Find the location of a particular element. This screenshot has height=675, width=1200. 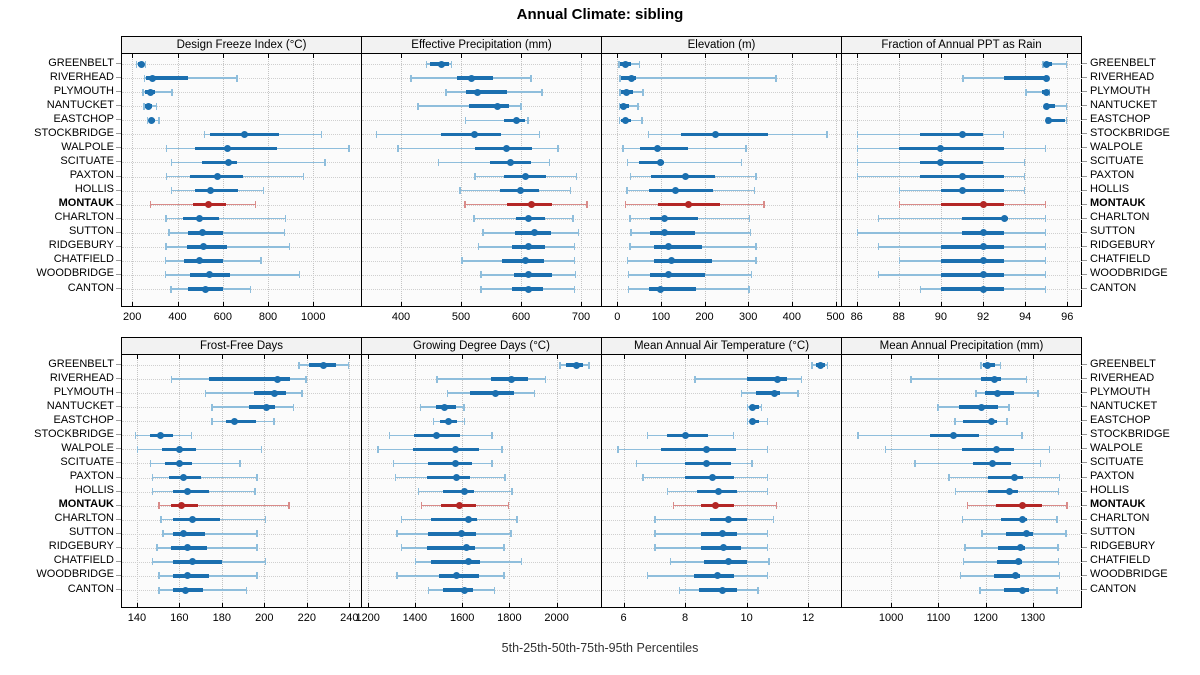

x-tick-label: 1000 is located at coordinates (891, 618).